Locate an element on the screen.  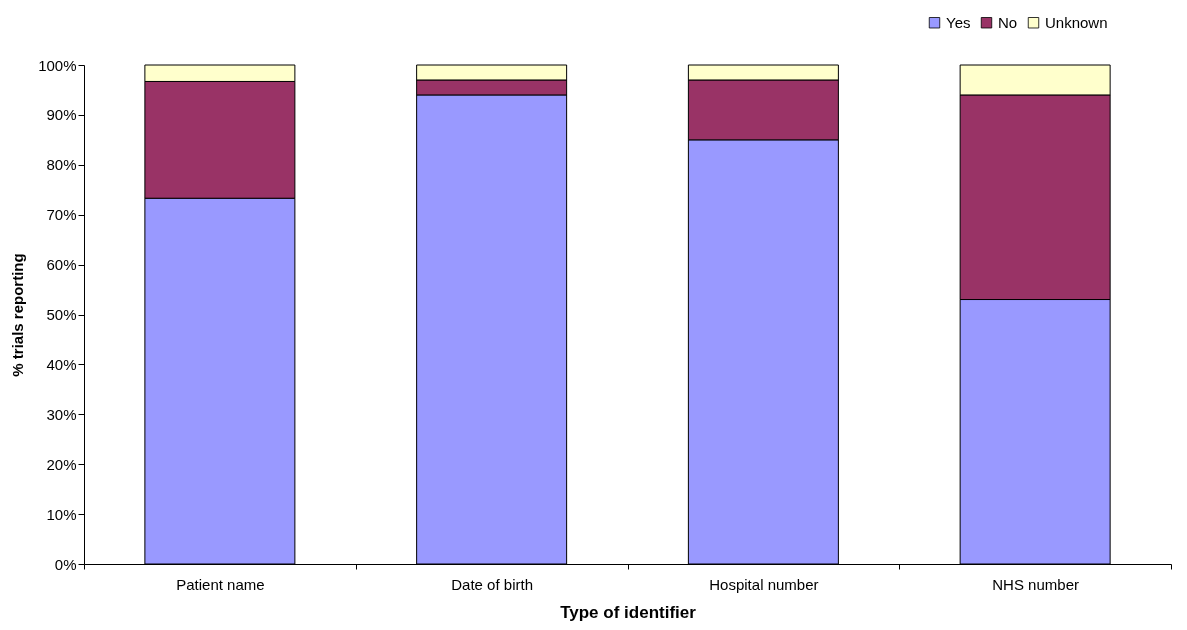
y-tick-label: 80% is located at coordinates (61, 165).